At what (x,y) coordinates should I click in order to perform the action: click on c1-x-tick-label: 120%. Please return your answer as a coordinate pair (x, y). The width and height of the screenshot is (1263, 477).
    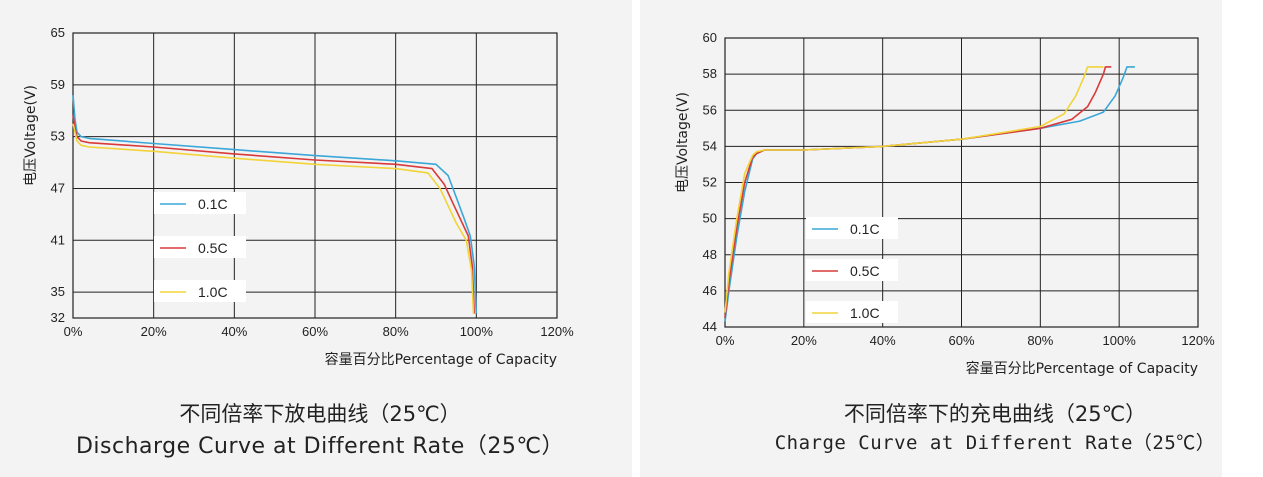
    Looking at the image, I should click on (557, 331).